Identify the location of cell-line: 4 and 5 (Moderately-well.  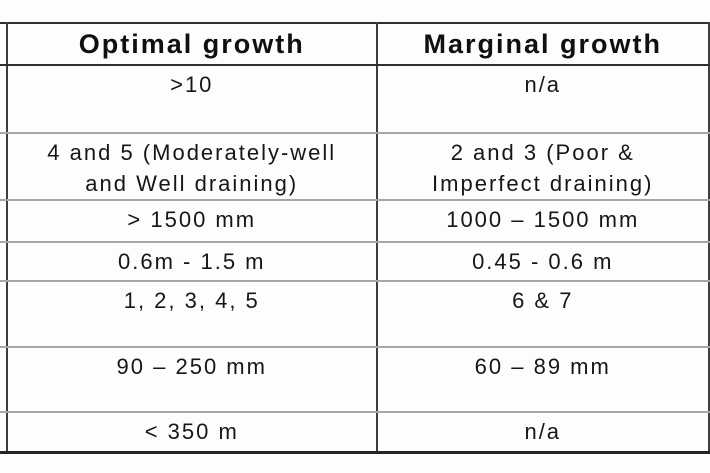
(192, 152).